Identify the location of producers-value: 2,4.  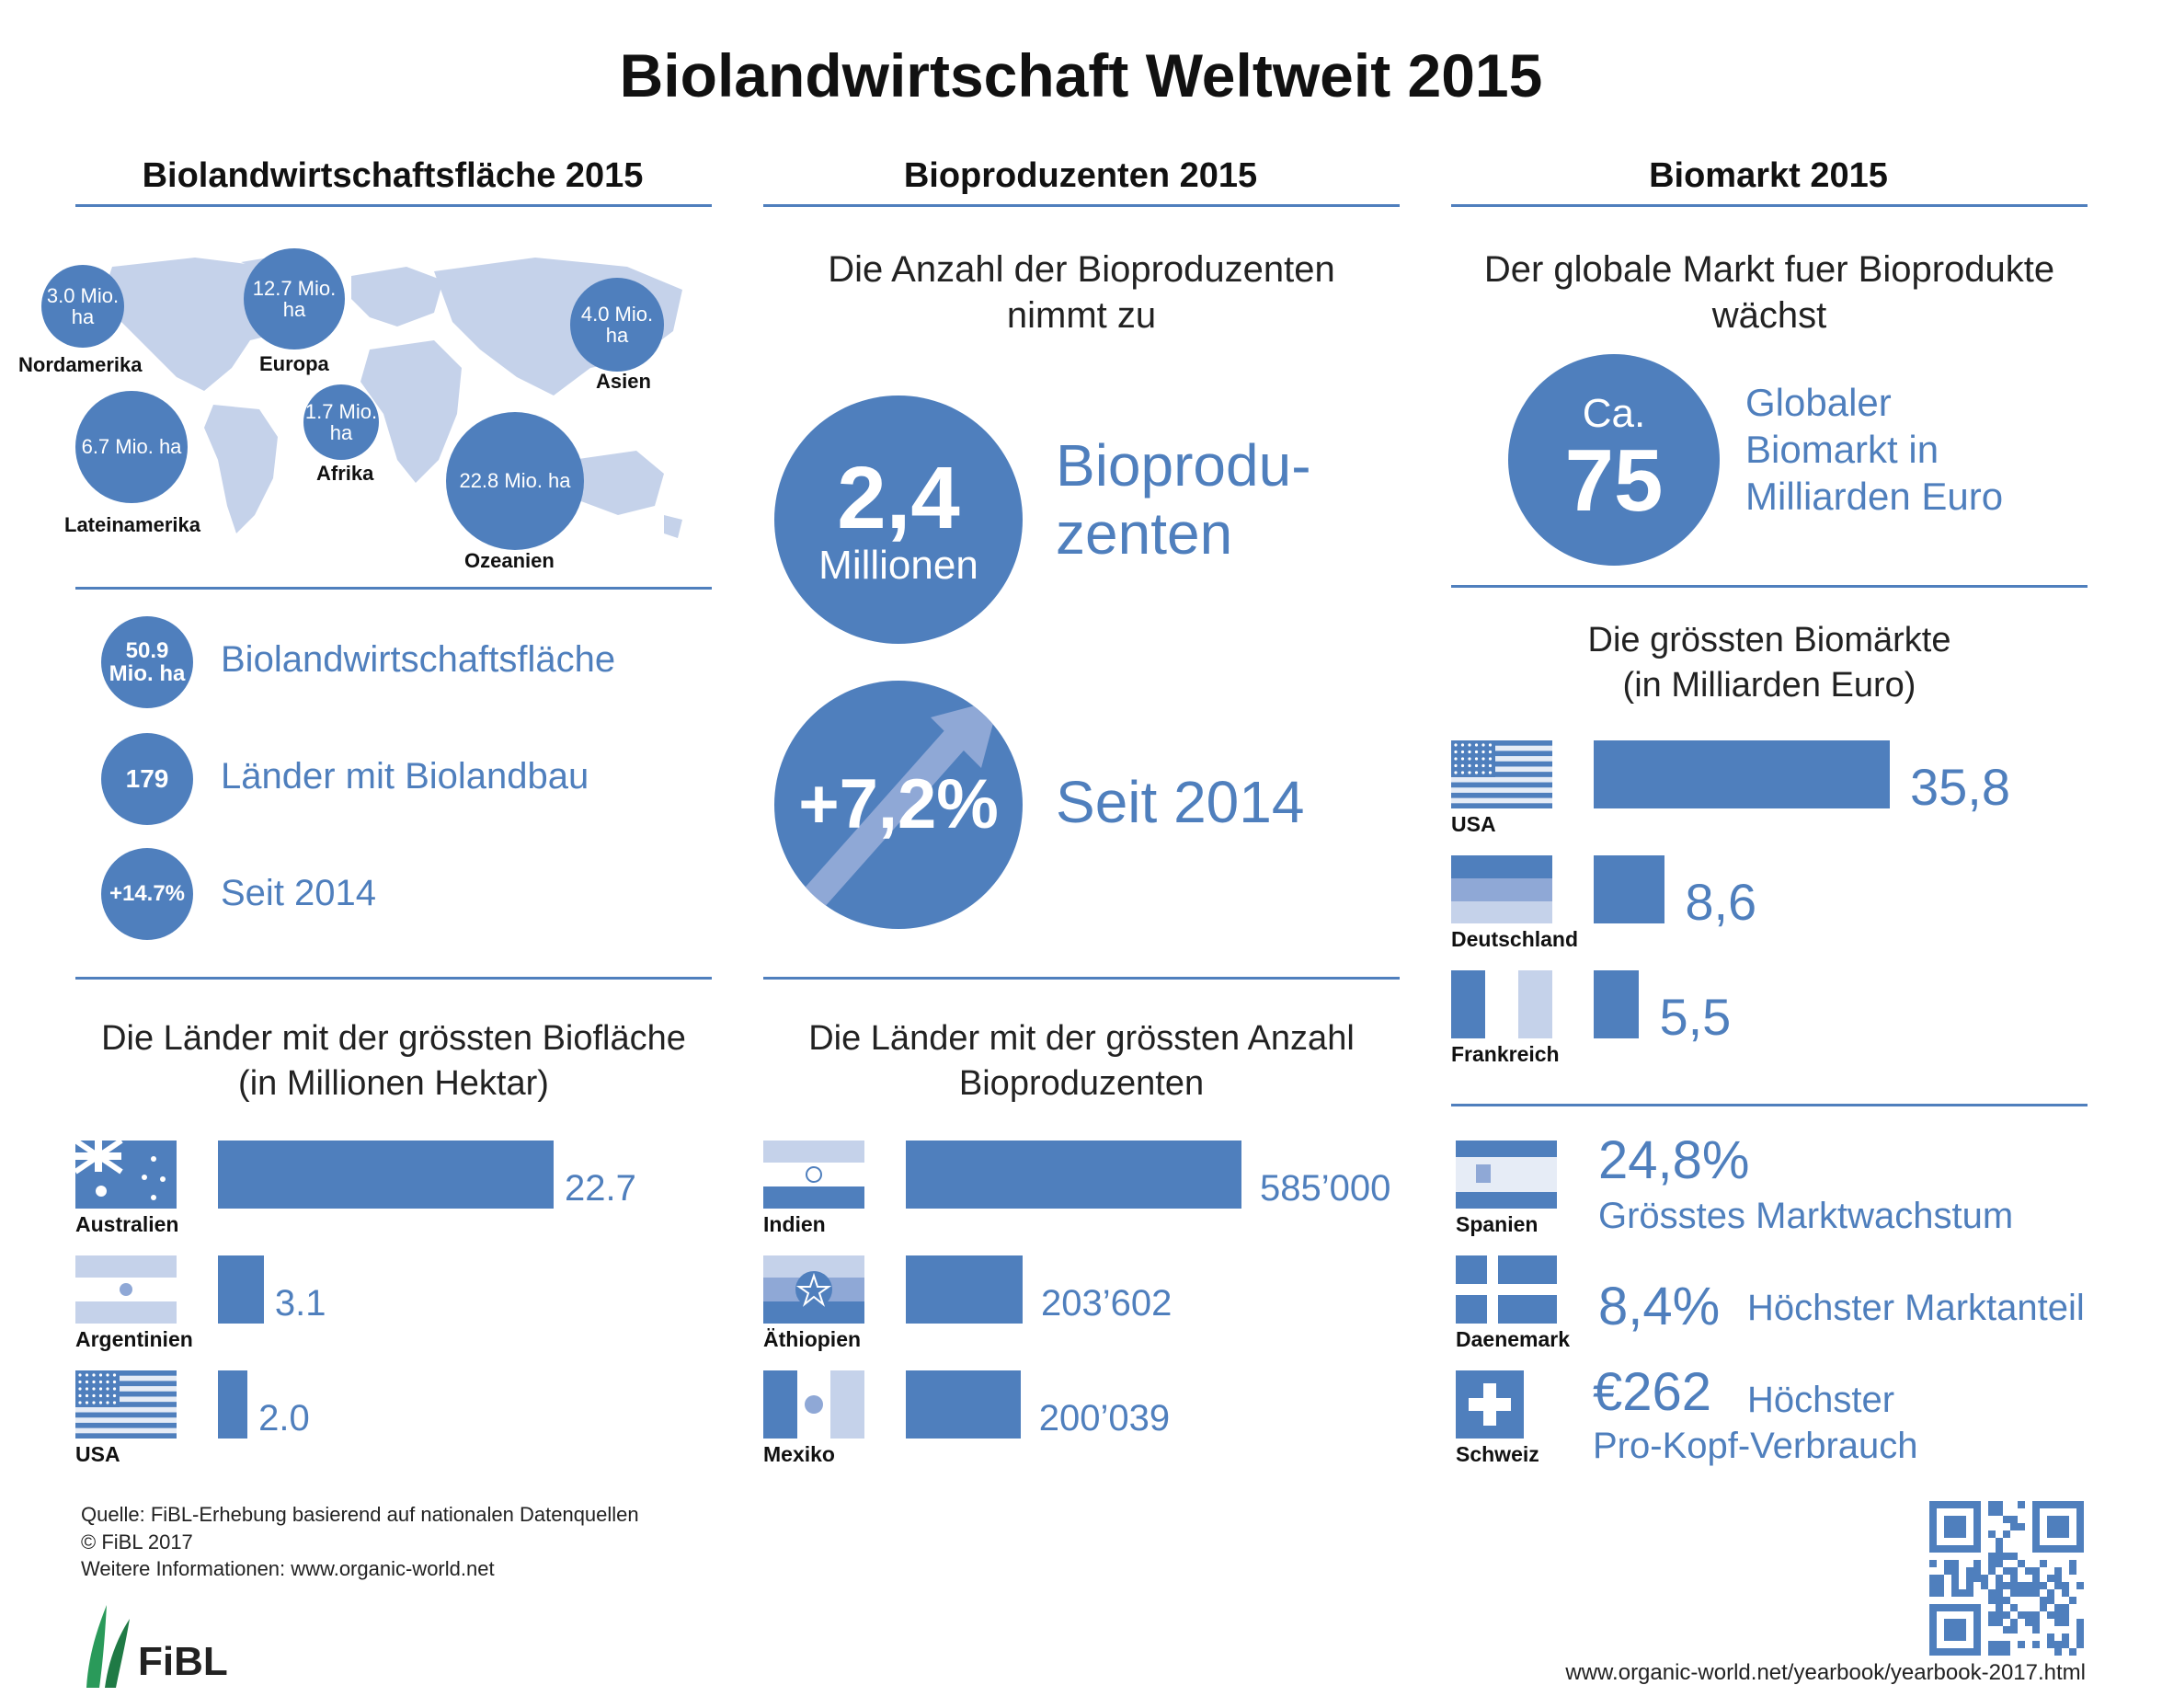
(898, 497).